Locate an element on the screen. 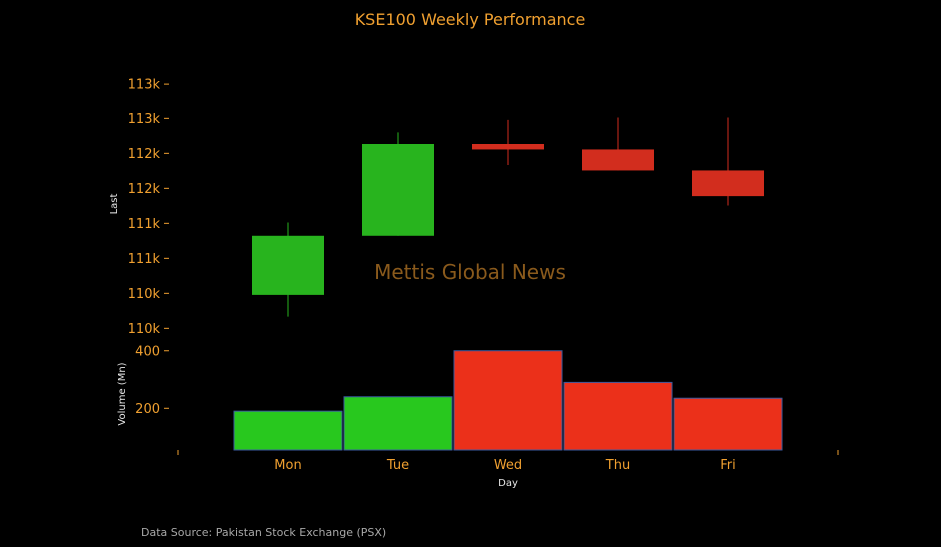 The width and height of the screenshot is (941, 547). volume-panel: 200 400 Volume (Mn) is located at coordinates (450, 397).